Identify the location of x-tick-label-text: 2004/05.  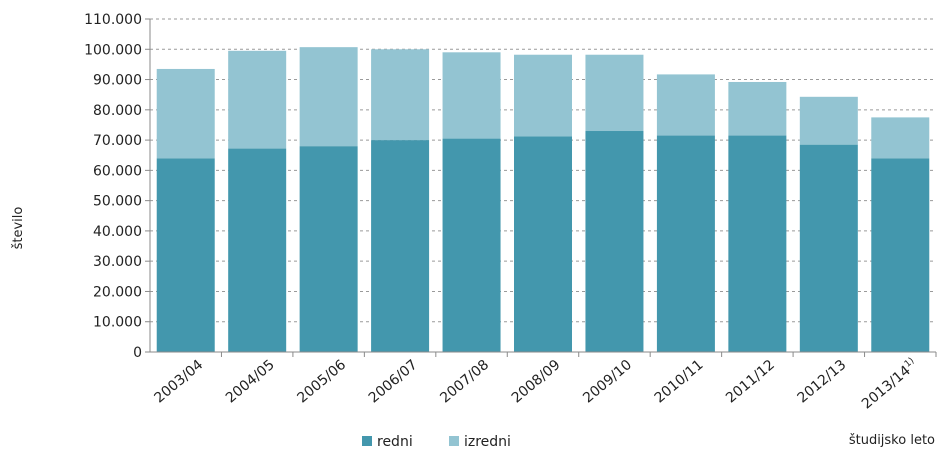
(250, 382).